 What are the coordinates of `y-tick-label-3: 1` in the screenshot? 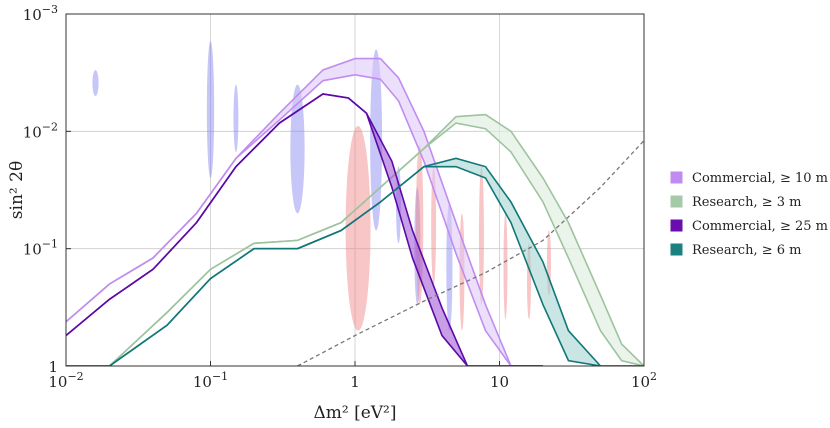 It's located at (53, 367).